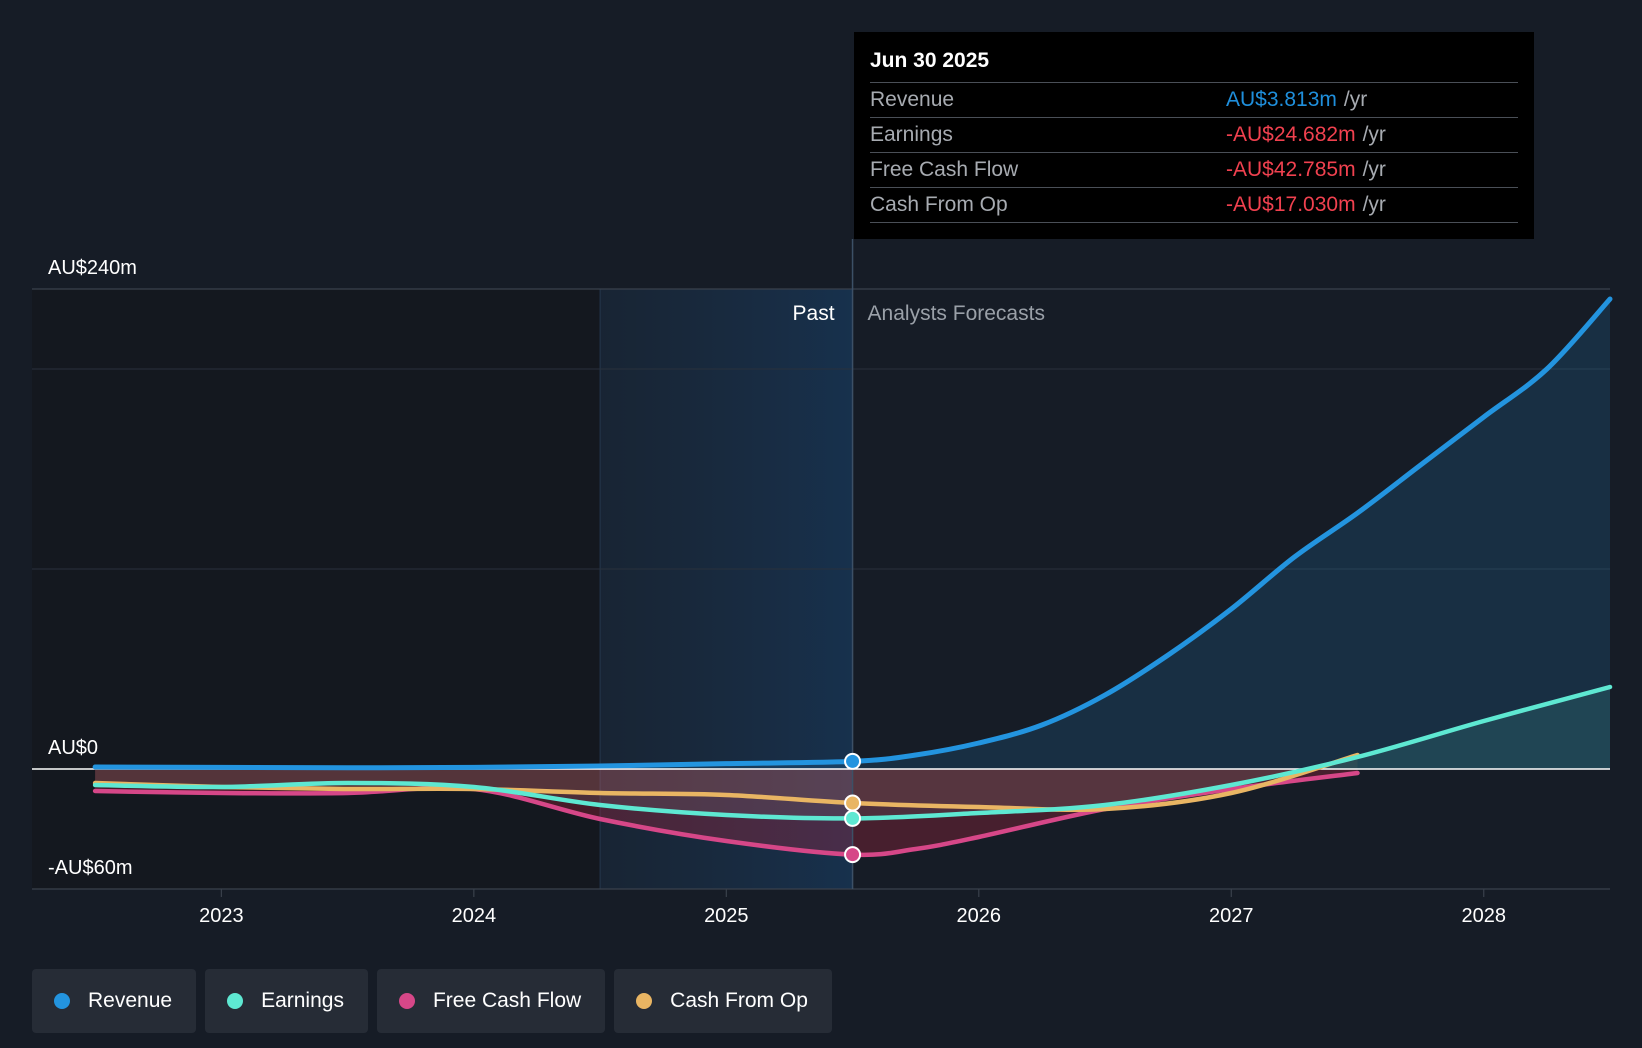 The height and width of the screenshot is (1048, 1642). What do you see at coordinates (302, 1000) in the screenshot?
I see `legend-label: Earnings` at bounding box center [302, 1000].